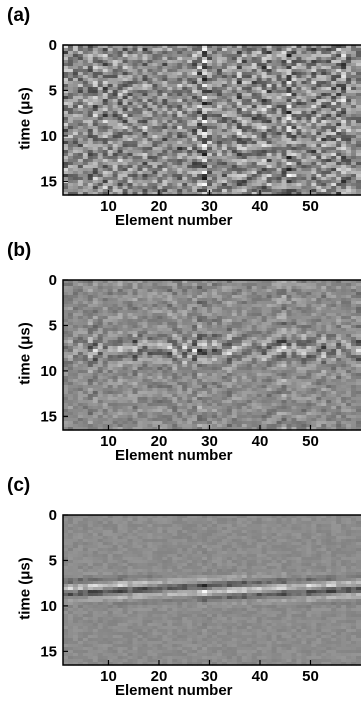 This screenshot has width=361, height=706. What do you see at coordinates (19, 250) in the screenshot?
I see `panel-label: (b)` at bounding box center [19, 250].